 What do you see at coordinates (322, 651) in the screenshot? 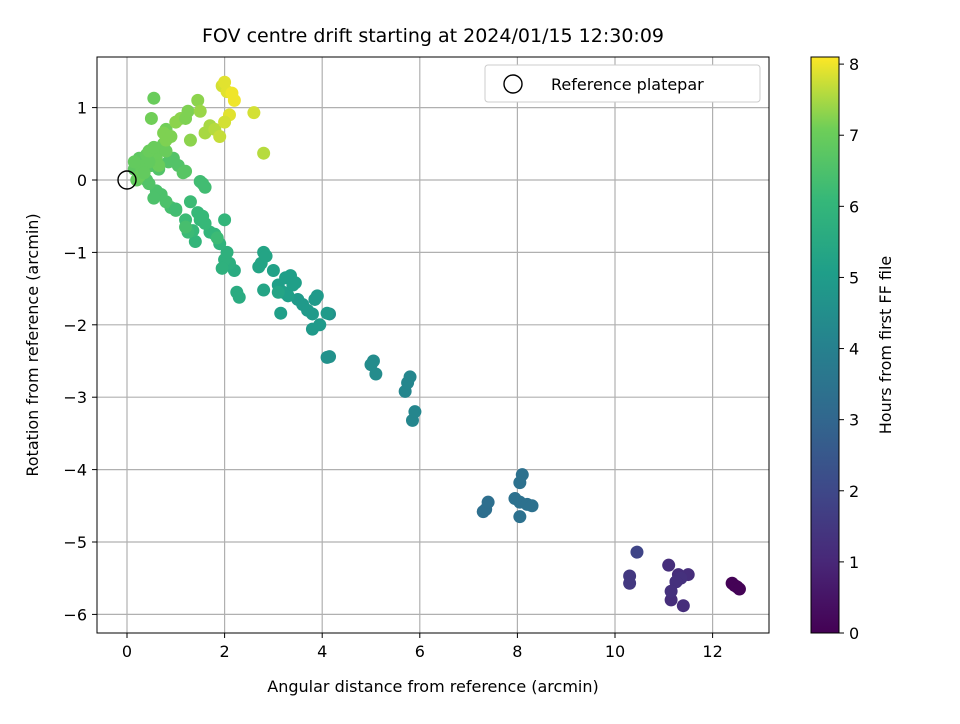
I see `x-tick-label: 4` at bounding box center [322, 651].